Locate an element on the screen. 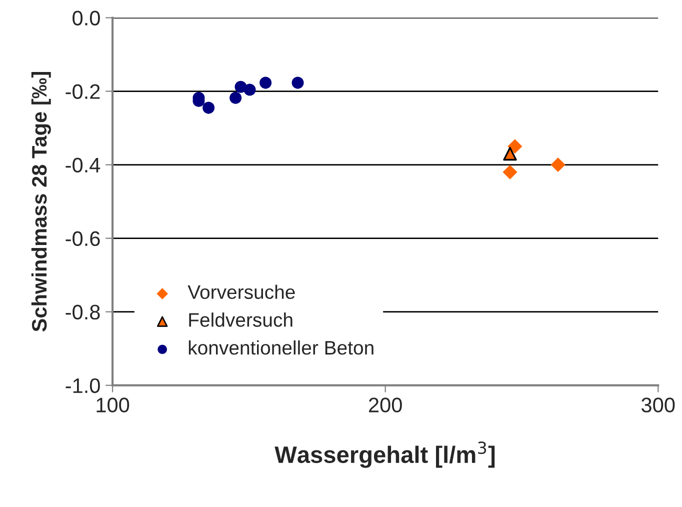 This screenshot has height=507, width=682. x-tick-label: 200 is located at coordinates (385, 405).